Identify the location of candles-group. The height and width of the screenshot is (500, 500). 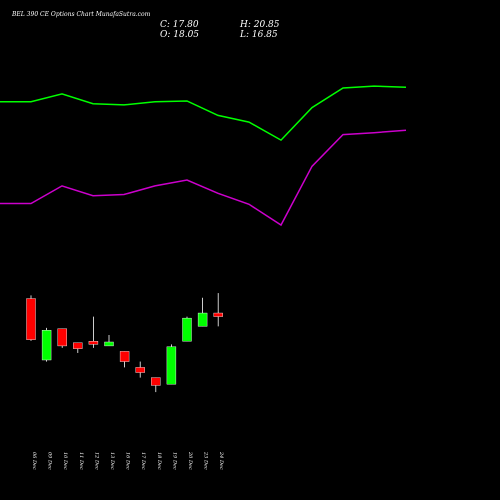
(124, 343).